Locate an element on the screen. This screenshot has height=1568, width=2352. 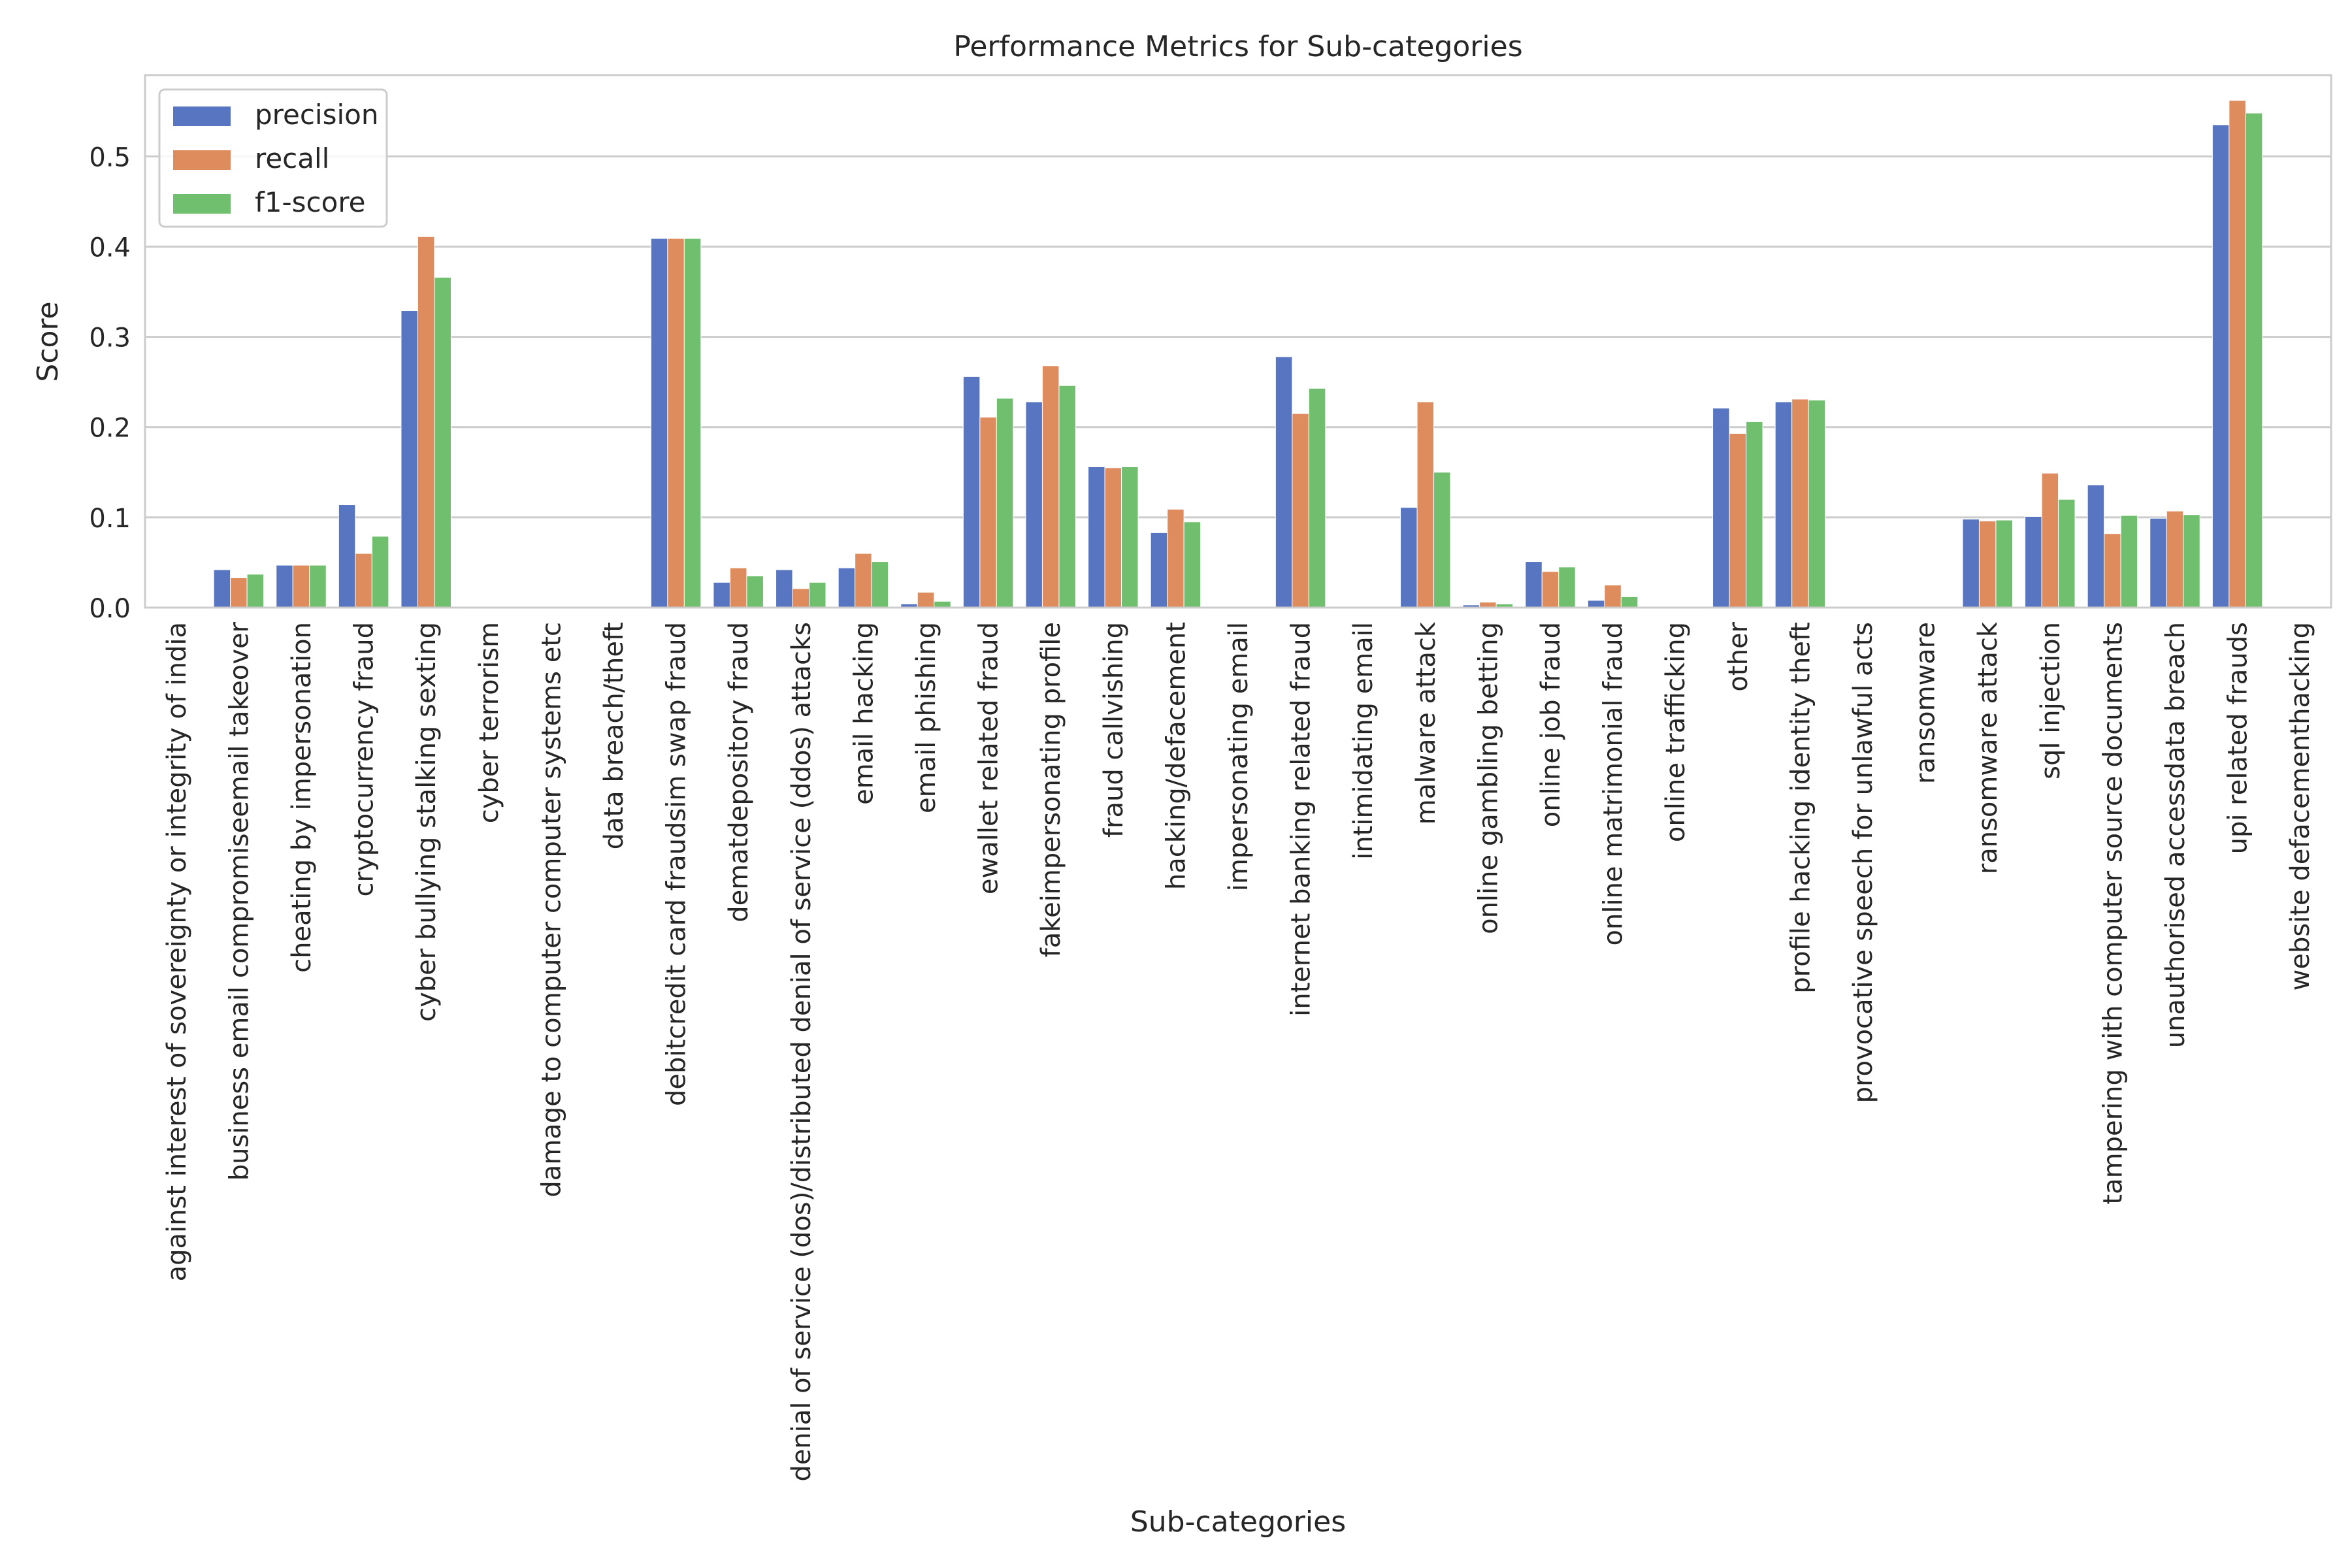
y-axis-label: Score is located at coordinates (48, 341).